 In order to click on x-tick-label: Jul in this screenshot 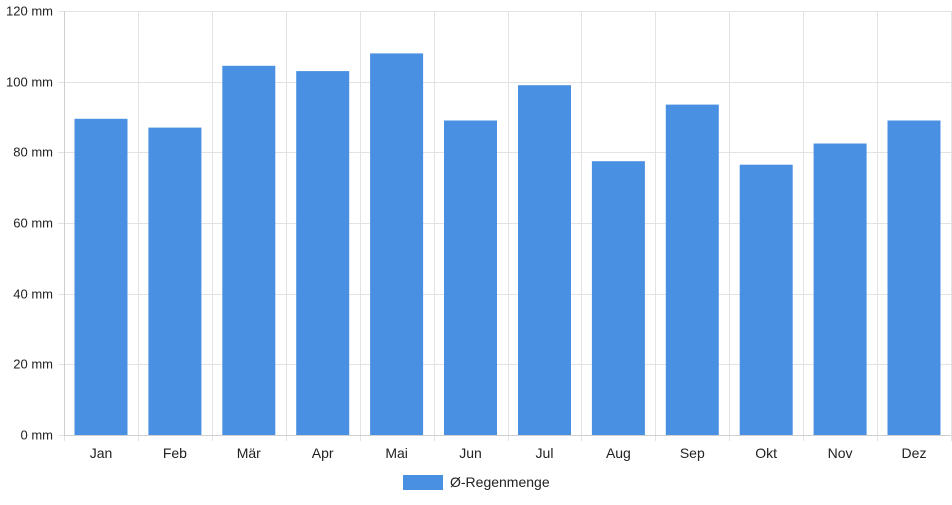, I will do `click(545, 453)`.